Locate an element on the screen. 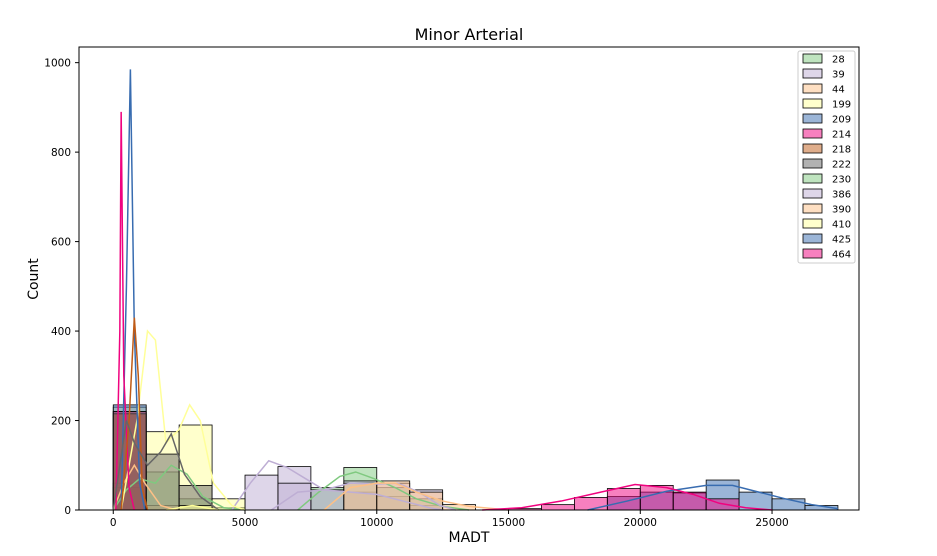 This screenshot has height=556, width=937. x-tick-label: 15000 is located at coordinates (508, 523).